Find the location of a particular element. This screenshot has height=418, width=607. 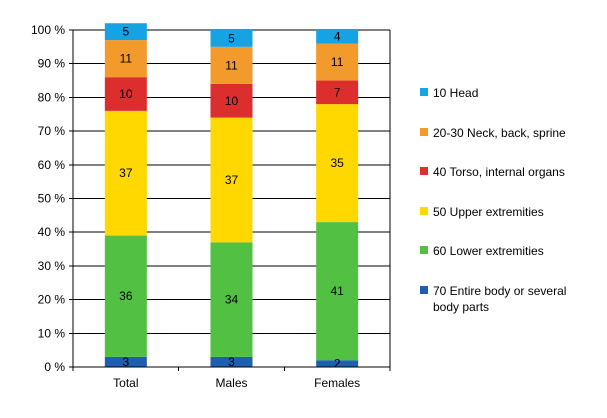

y-tick-label: 10 % is located at coordinates (52, 333).